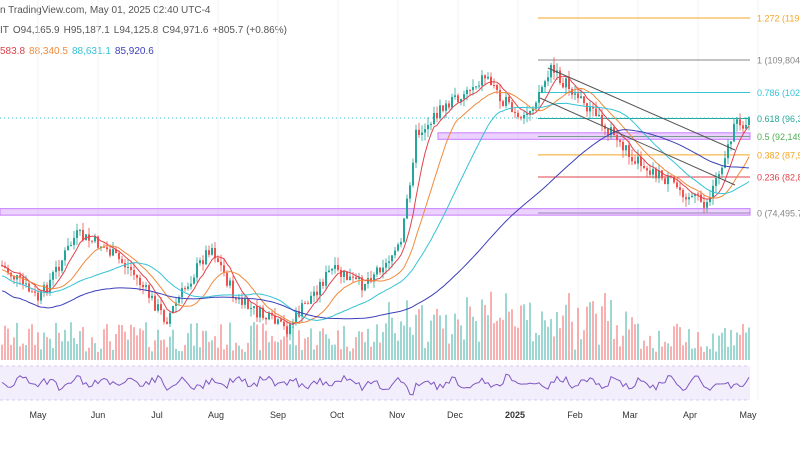 The height and width of the screenshot is (450, 800). I want to click on x-axis-tick-label: Aug, so click(216, 415).